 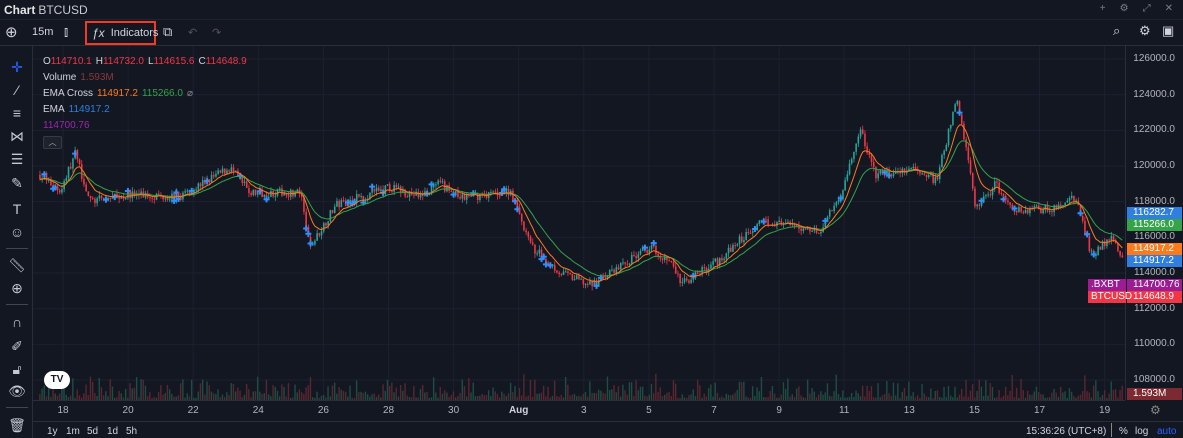 What do you see at coordinates (168, 31) in the screenshot?
I see `popout-icon: ⧉` at bounding box center [168, 31].